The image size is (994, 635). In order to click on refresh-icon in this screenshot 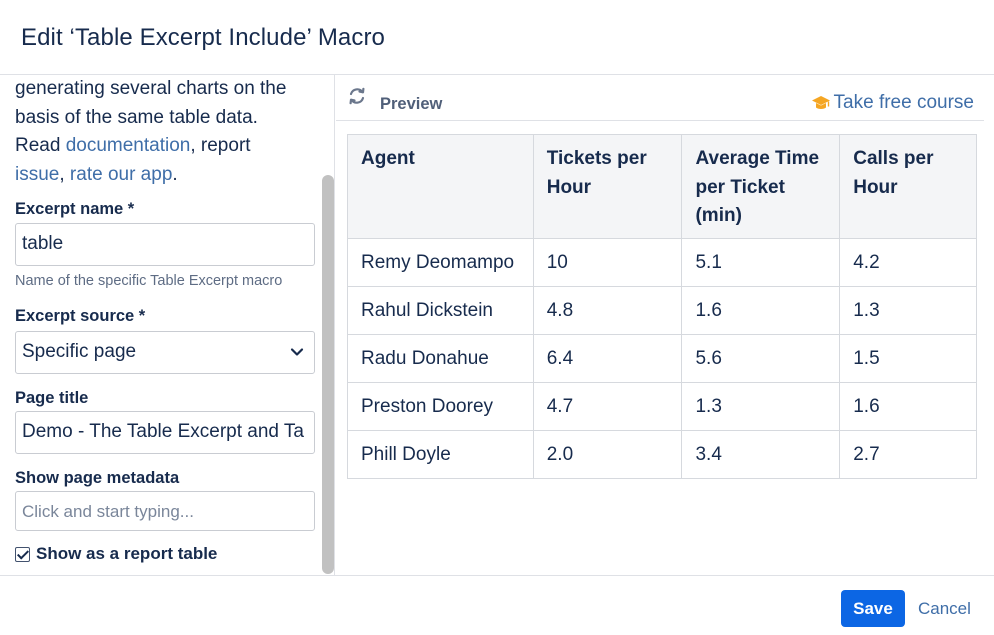, I will do `click(357, 96)`.